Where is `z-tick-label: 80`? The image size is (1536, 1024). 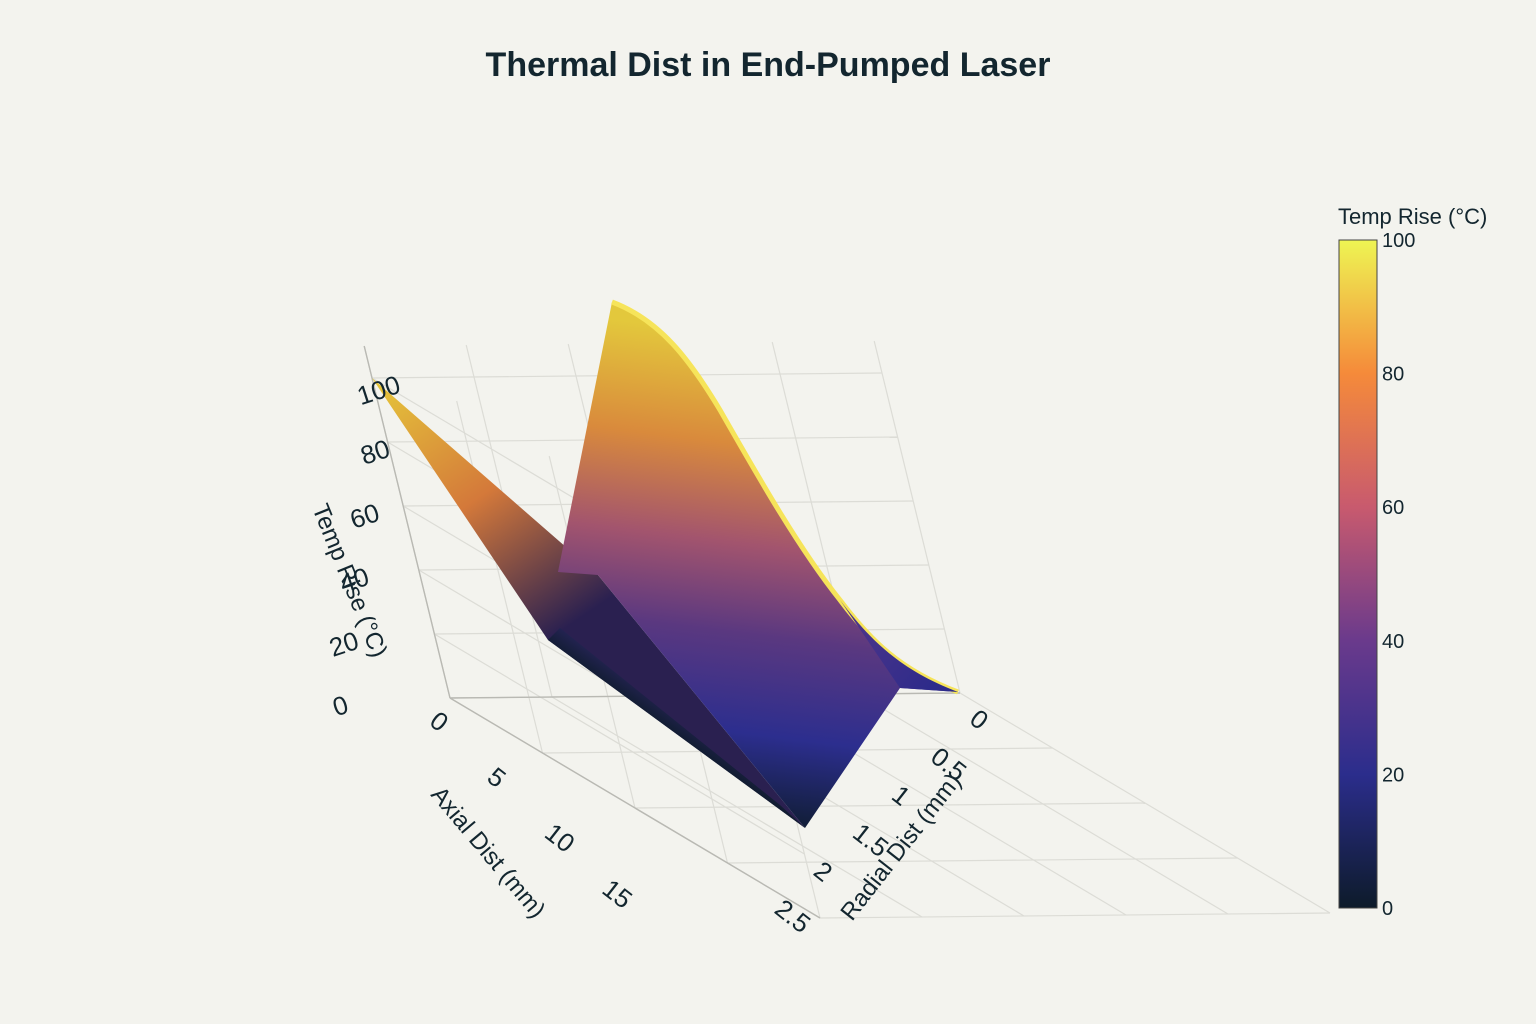 z-tick-label: 80 is located at coordinates (375, 451).